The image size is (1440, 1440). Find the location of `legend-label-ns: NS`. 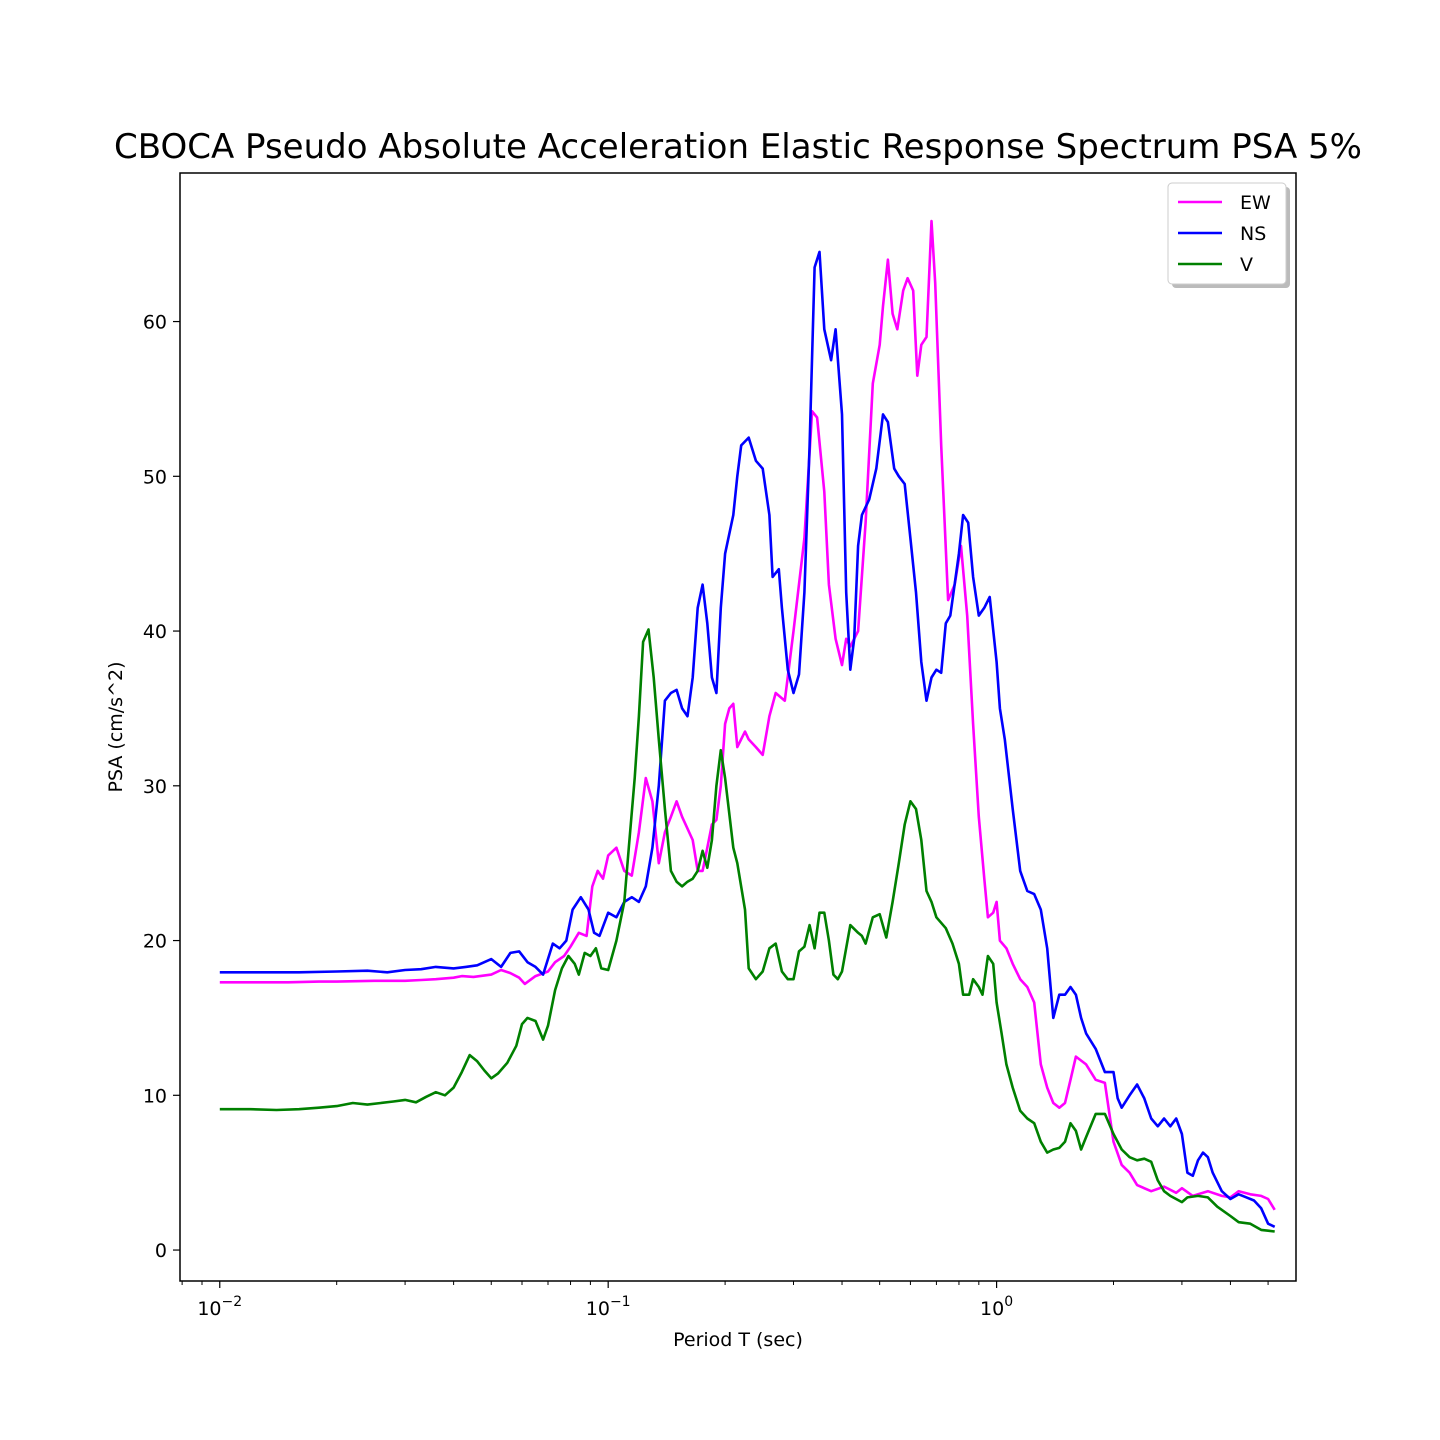

legend-label-ns: NS is located at coordinates (1253, 234).